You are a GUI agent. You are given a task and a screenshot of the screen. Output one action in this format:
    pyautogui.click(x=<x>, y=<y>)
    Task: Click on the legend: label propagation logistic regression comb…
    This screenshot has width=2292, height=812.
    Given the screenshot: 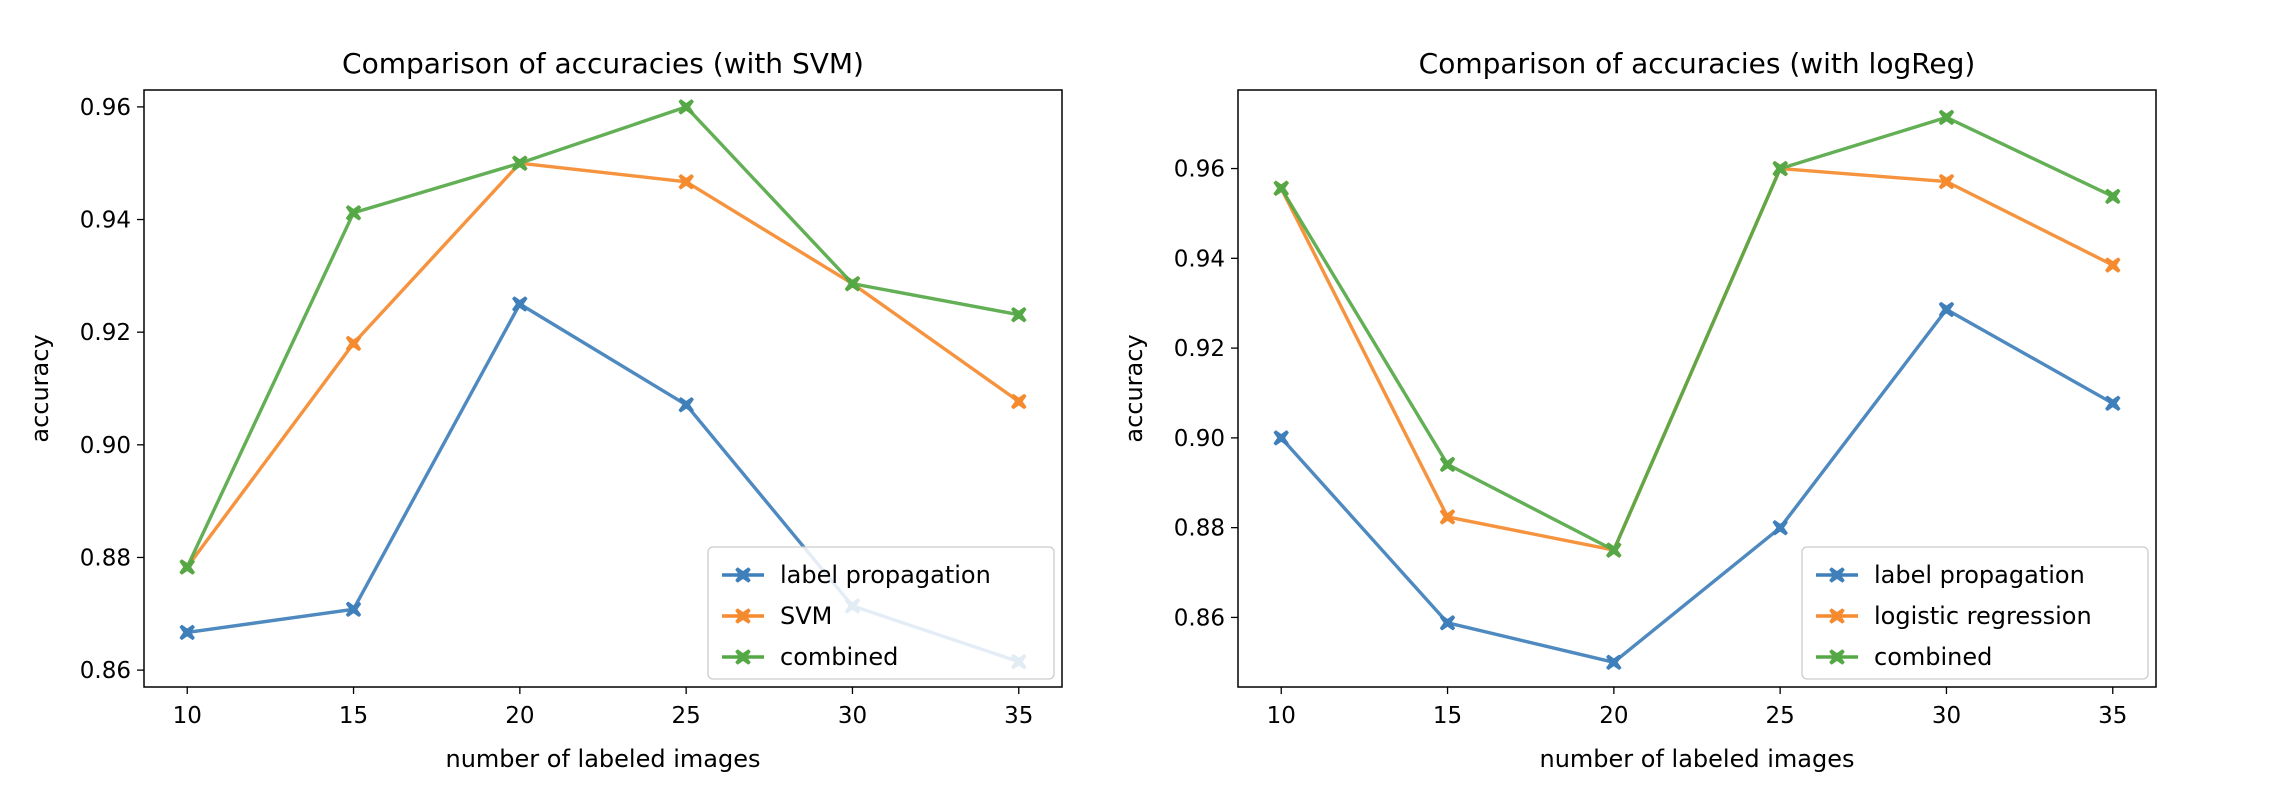 What is the action you would take?
    pyautogui.click(x=1975, y=613)
    